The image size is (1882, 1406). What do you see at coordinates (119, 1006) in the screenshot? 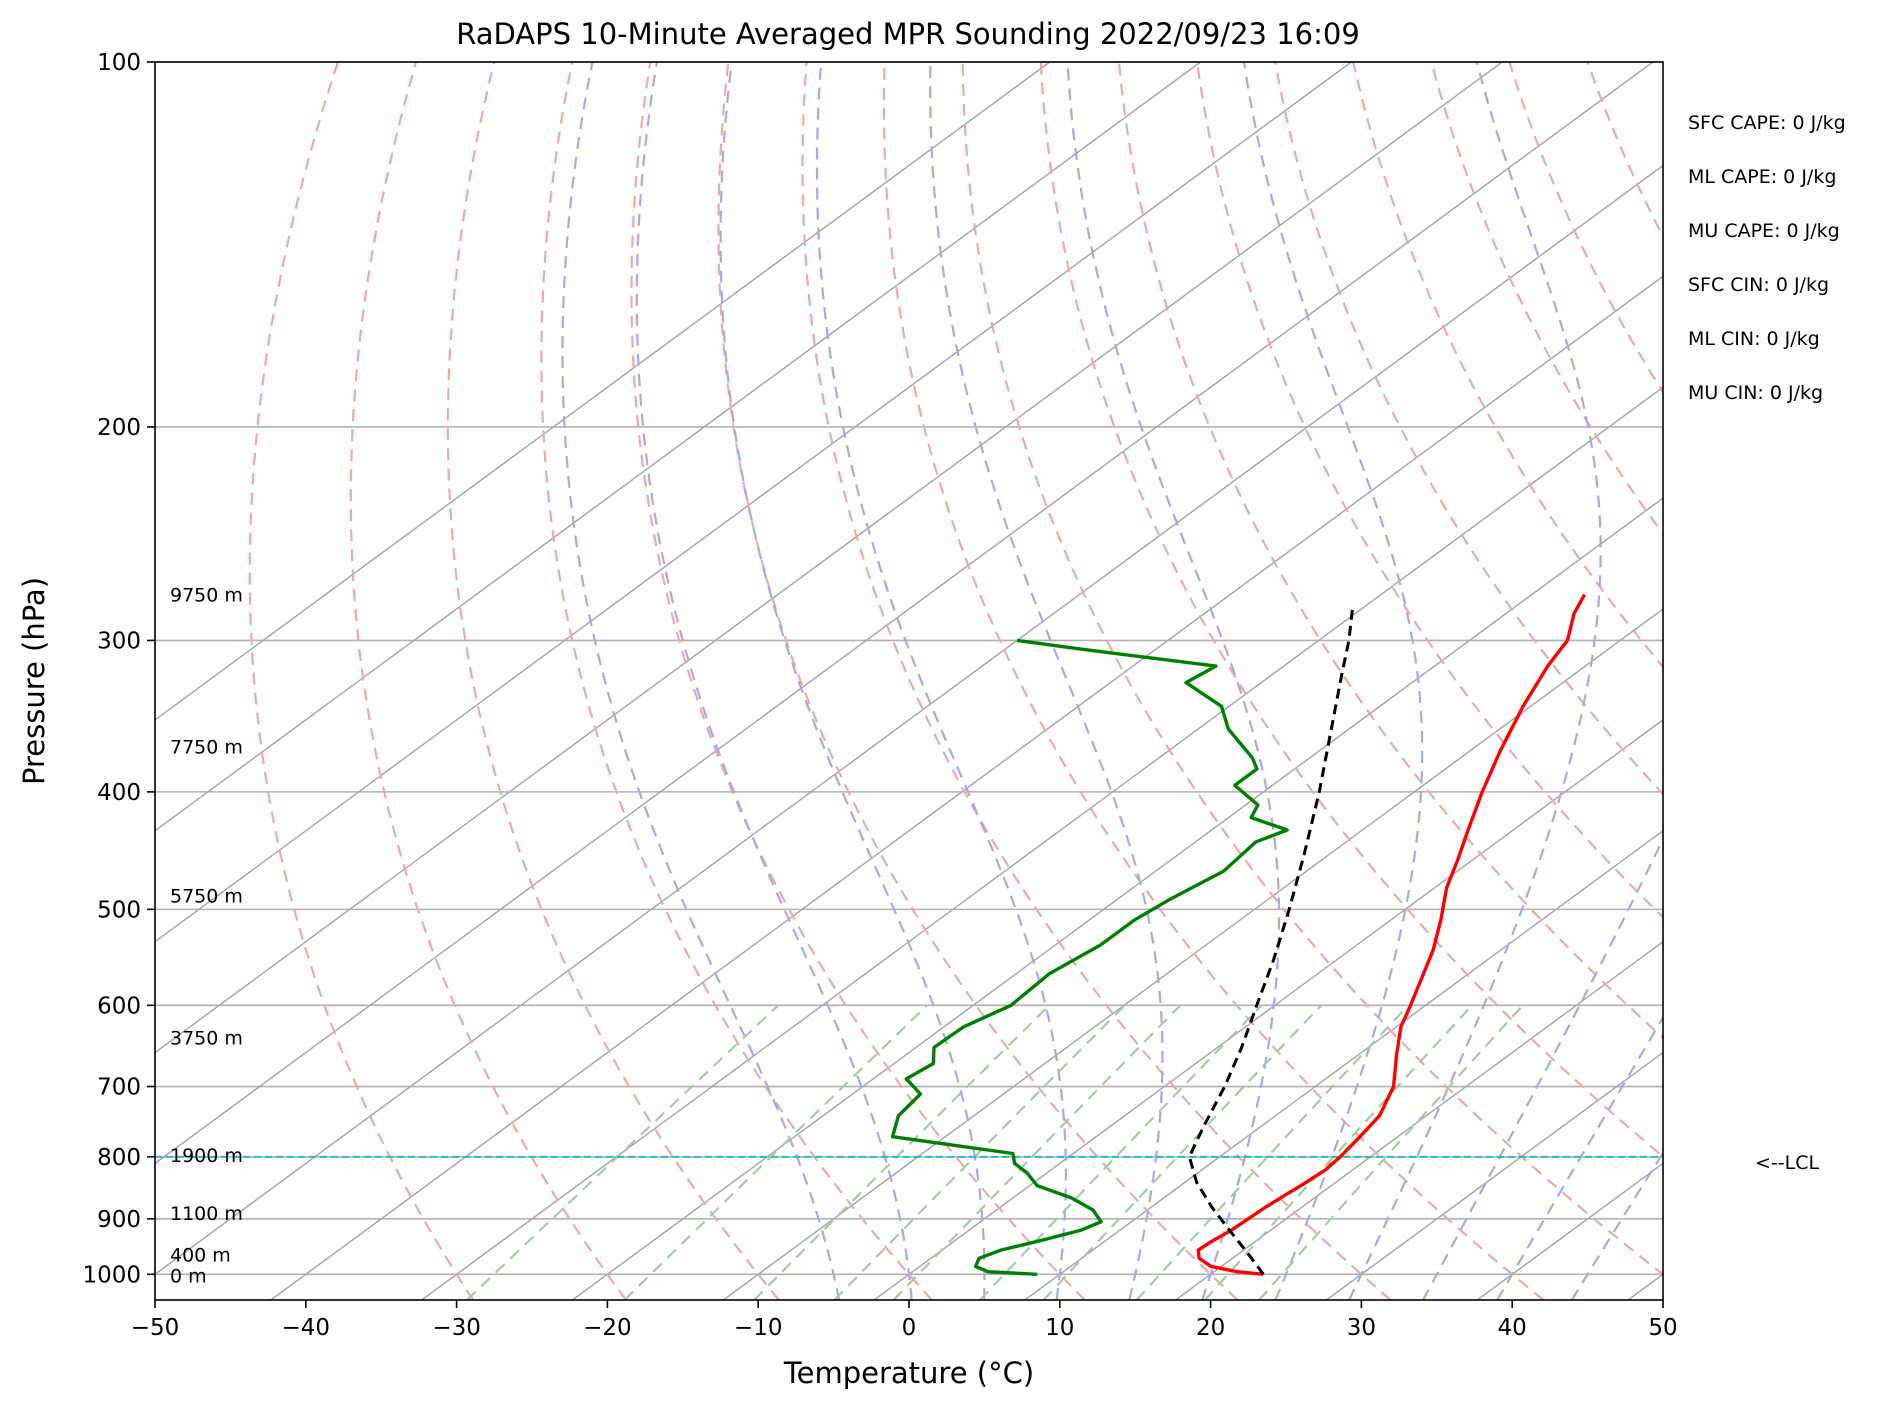
I see `y-tick-label: 600` at bounding box center [119, 1006].